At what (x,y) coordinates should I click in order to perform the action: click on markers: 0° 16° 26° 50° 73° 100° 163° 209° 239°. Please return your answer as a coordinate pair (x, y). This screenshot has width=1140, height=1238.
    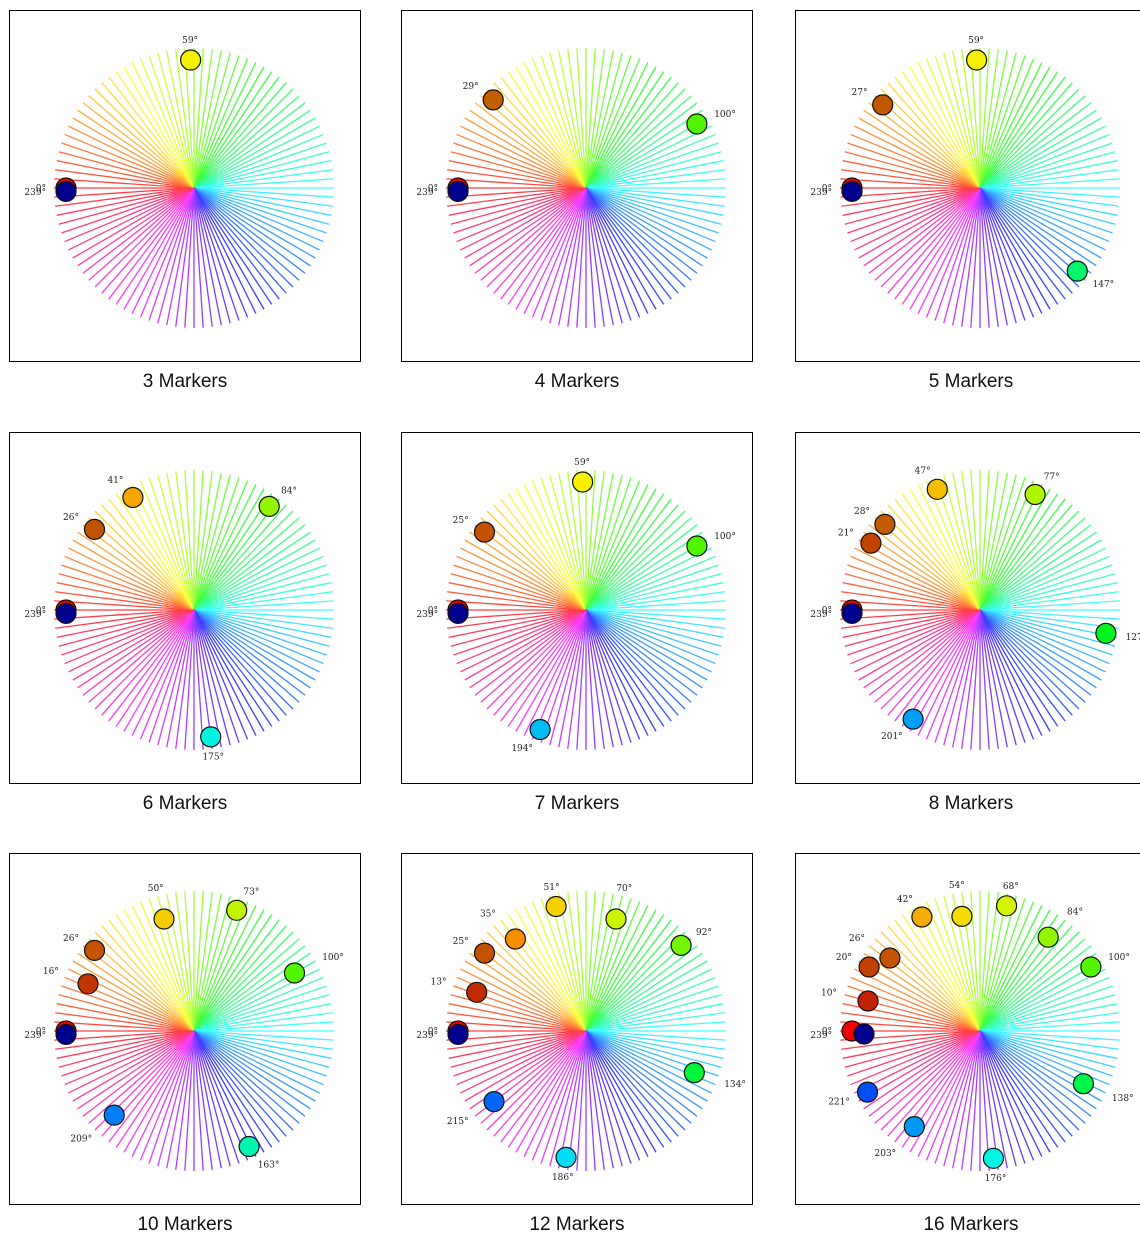
    Looking at the image, I should click on (183, 1027).